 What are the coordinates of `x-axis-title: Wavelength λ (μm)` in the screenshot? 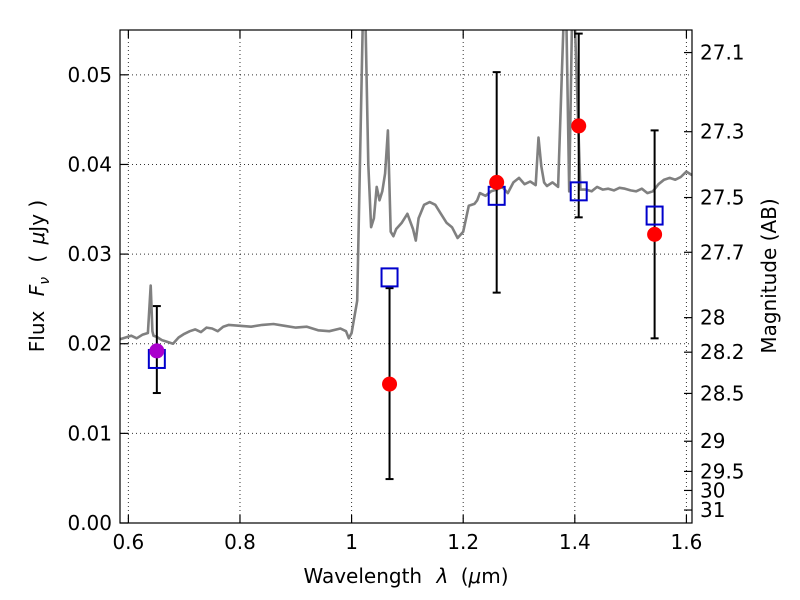 It's located at (405, 576).